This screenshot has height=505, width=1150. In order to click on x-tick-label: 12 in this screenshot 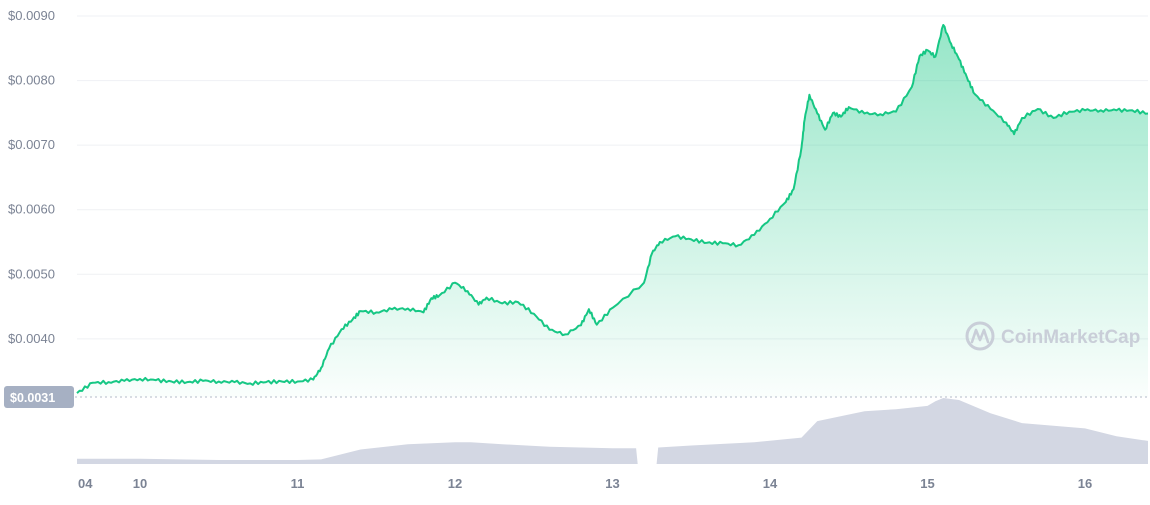, I will do `click(455, 483)`.